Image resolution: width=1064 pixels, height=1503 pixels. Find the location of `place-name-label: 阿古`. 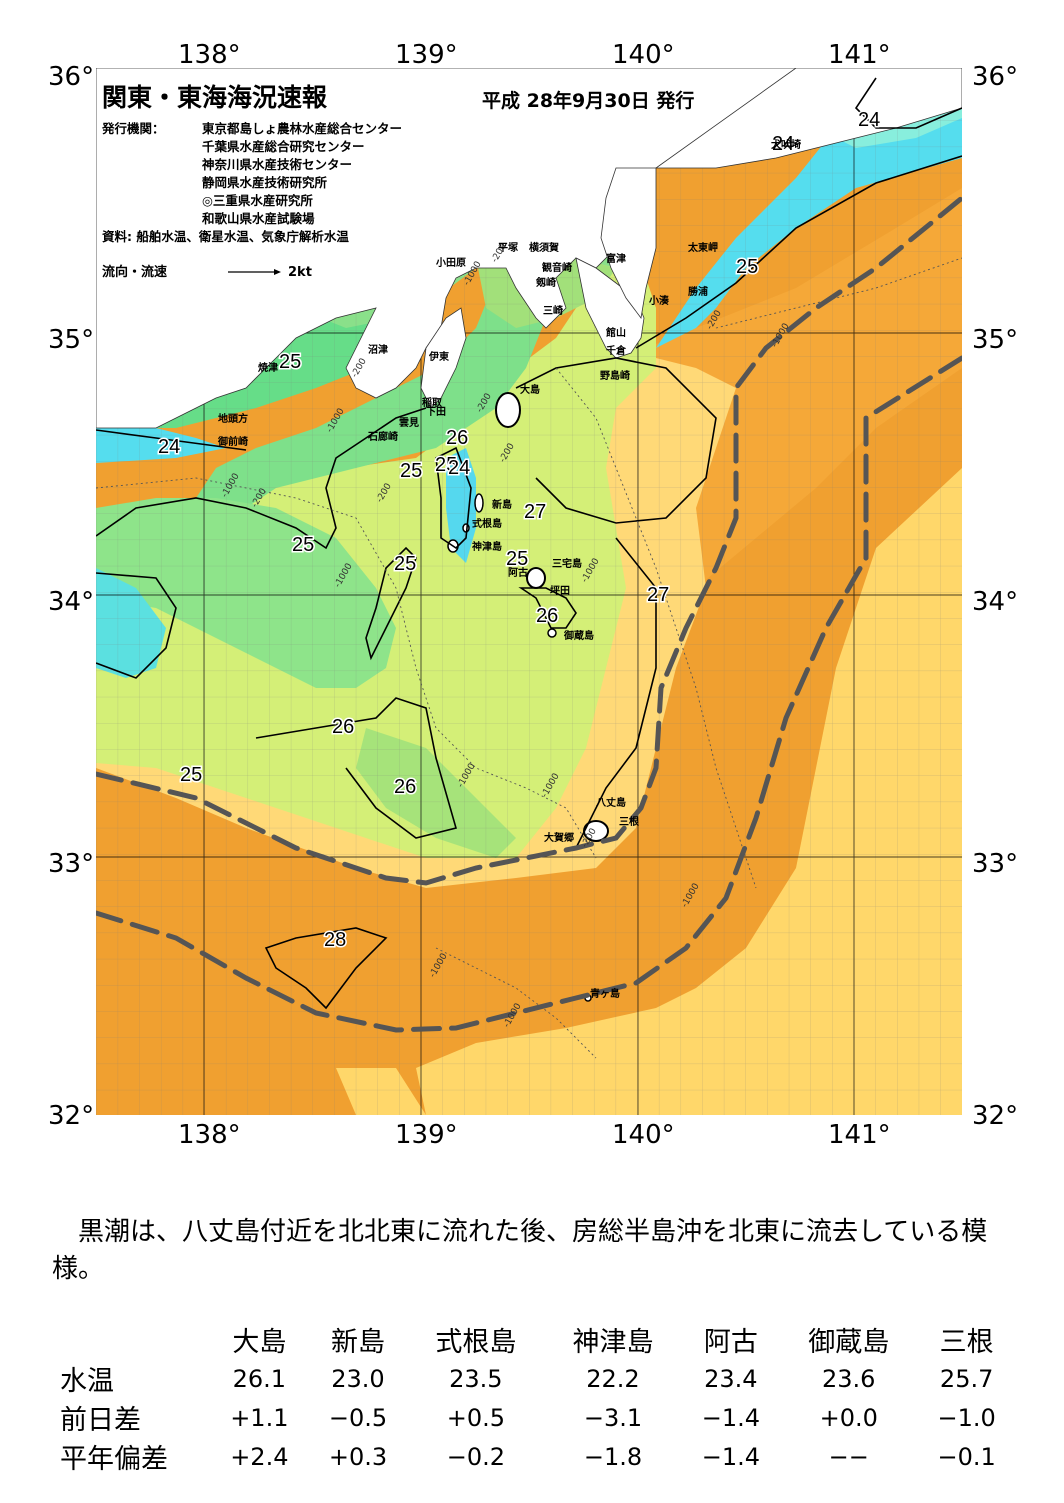

place-name-label: 阿古 is located at coordinates (518, 572).